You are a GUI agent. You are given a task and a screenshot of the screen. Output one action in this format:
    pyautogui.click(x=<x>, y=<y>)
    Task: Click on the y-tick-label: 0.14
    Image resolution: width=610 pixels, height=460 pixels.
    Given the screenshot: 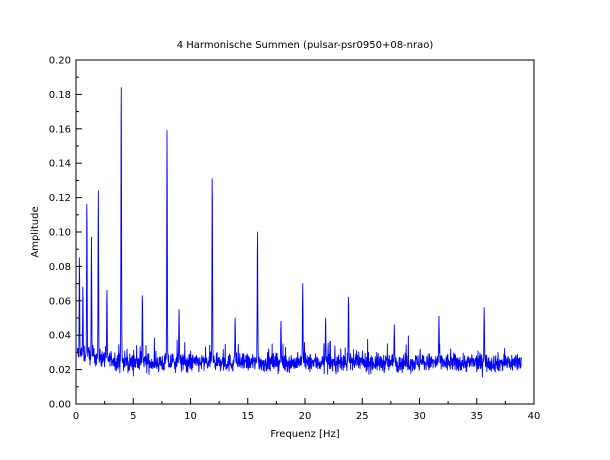 What is the action you would take?
    pyautogui.click(x=60, y=164)
    